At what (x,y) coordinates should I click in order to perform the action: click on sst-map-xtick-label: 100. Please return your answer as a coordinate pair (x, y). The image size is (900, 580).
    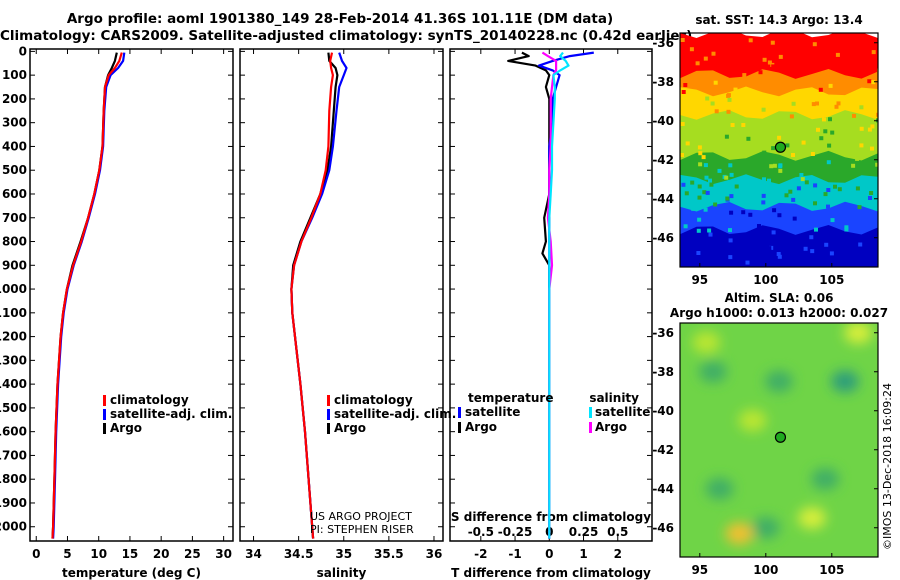
    Looking at the image, I should click on (765, 280).